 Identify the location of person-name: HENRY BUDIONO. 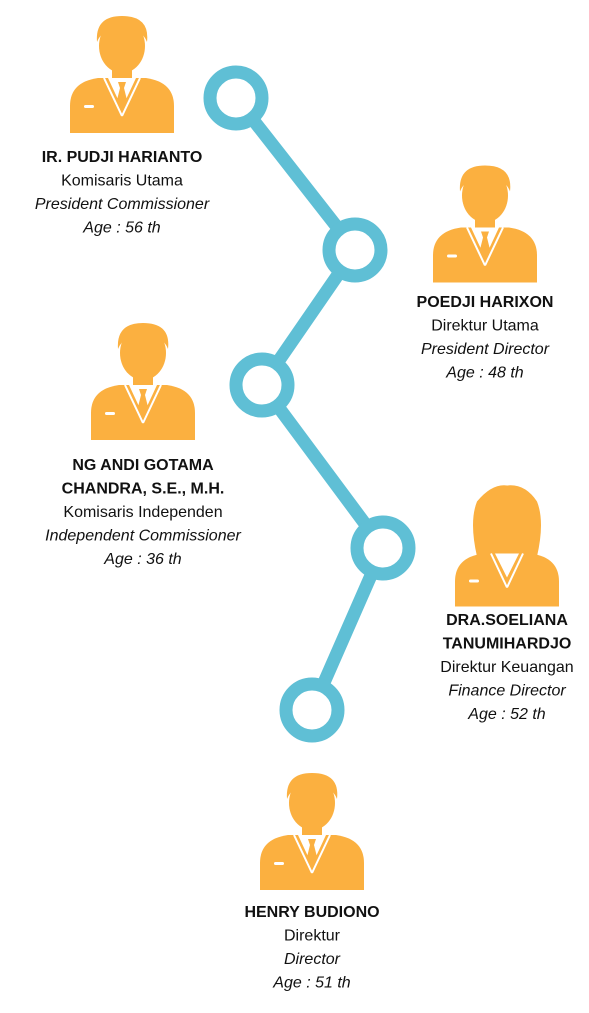
(311, 912).